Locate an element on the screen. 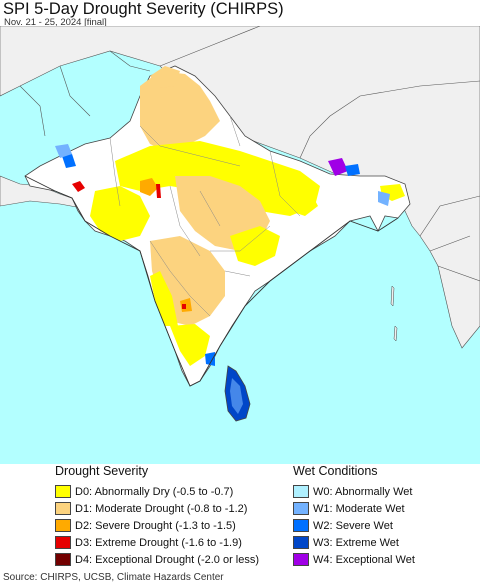 Image resolution: width=480 pixels, height=586 pixels. sri-lanka-wet-core is located at coordinates (236, 396).